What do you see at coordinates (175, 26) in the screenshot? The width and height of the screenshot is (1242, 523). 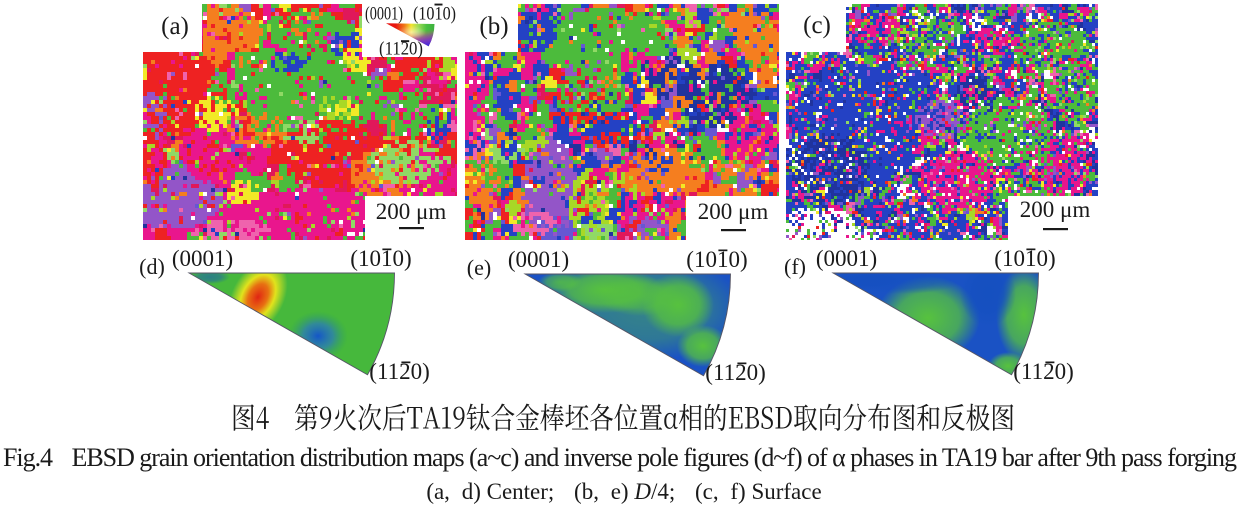 I see `svg-text: (a)` at bounding box center [175, 26].